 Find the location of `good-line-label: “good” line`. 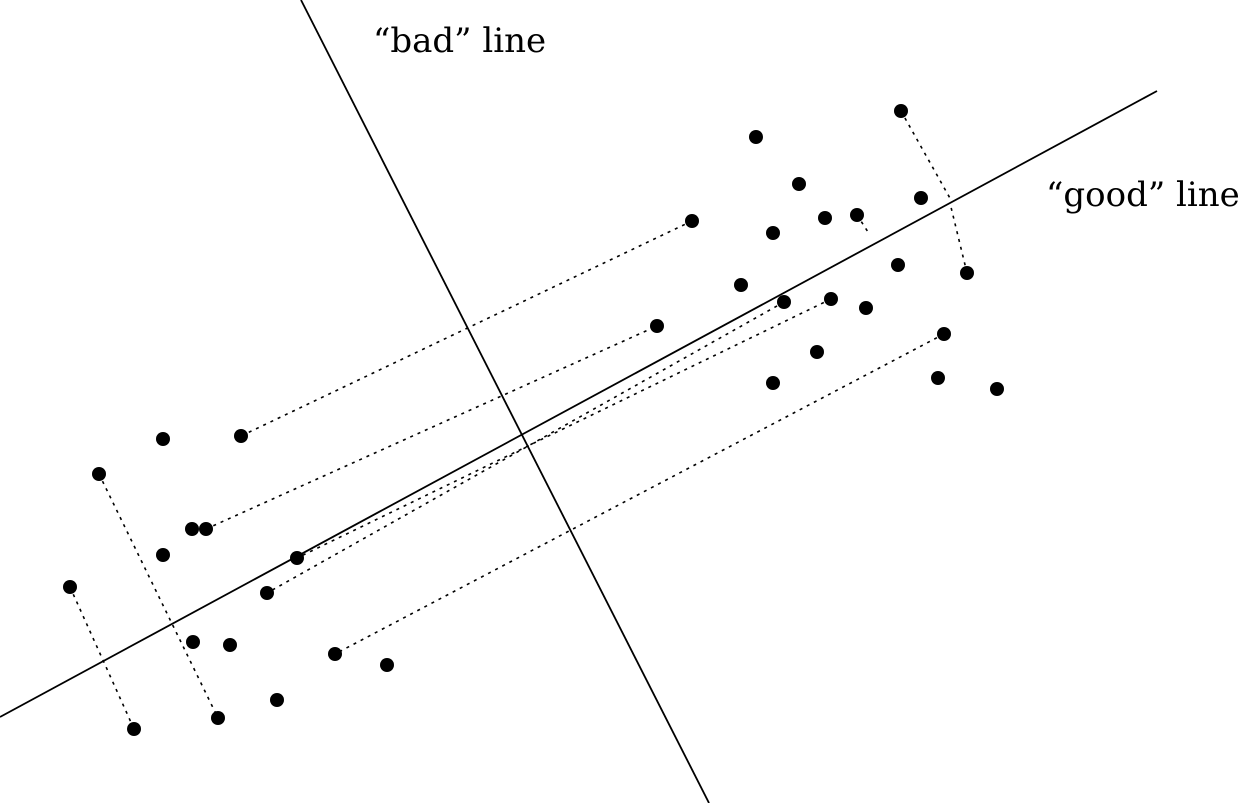

good-line-label: “good” line is located at coordinates (1143, 195).